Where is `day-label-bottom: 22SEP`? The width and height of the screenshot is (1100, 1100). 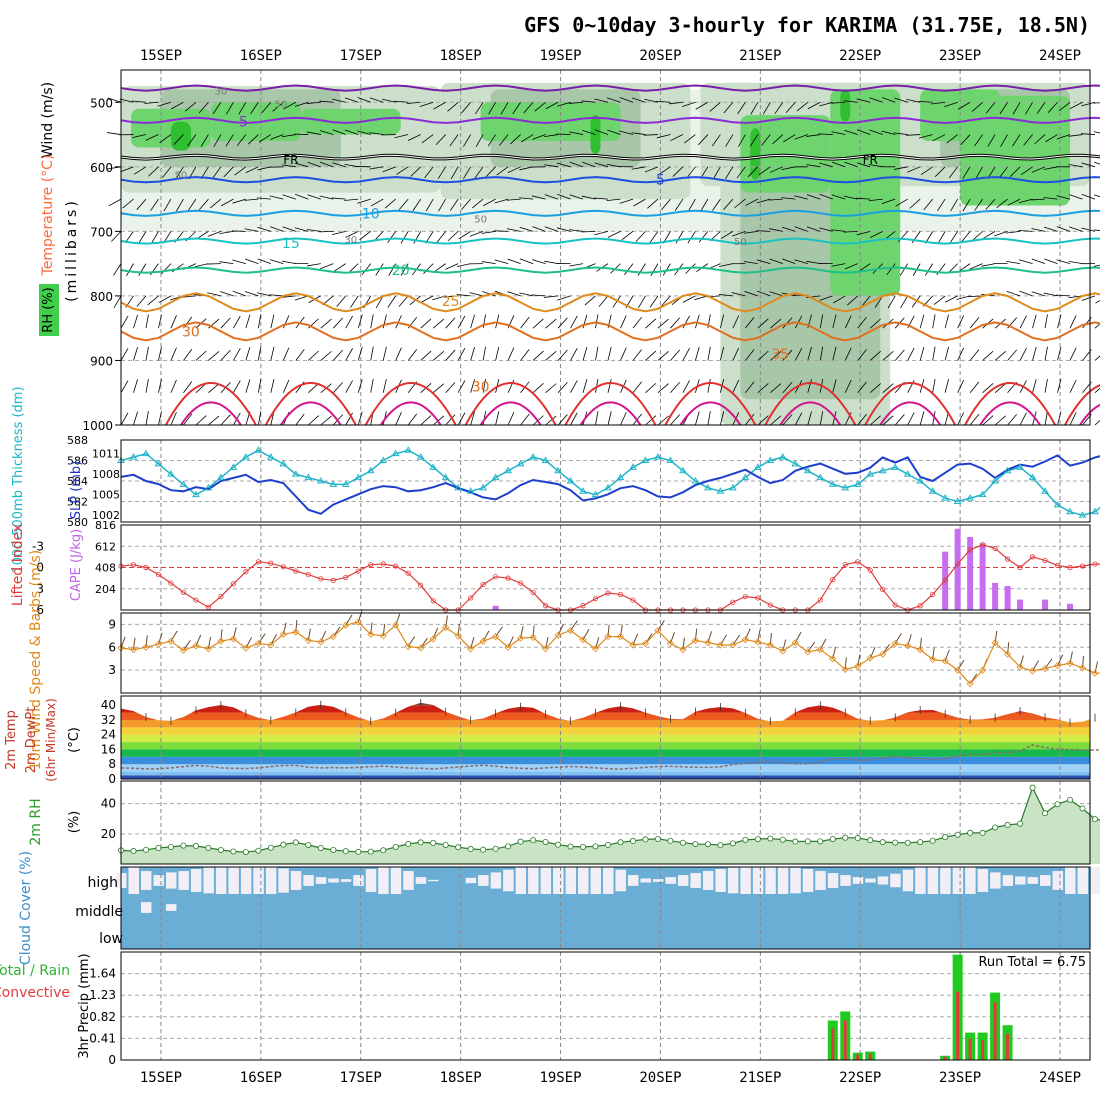 day-label-bottom: 22SEP is located at coordinates (860, 1078).